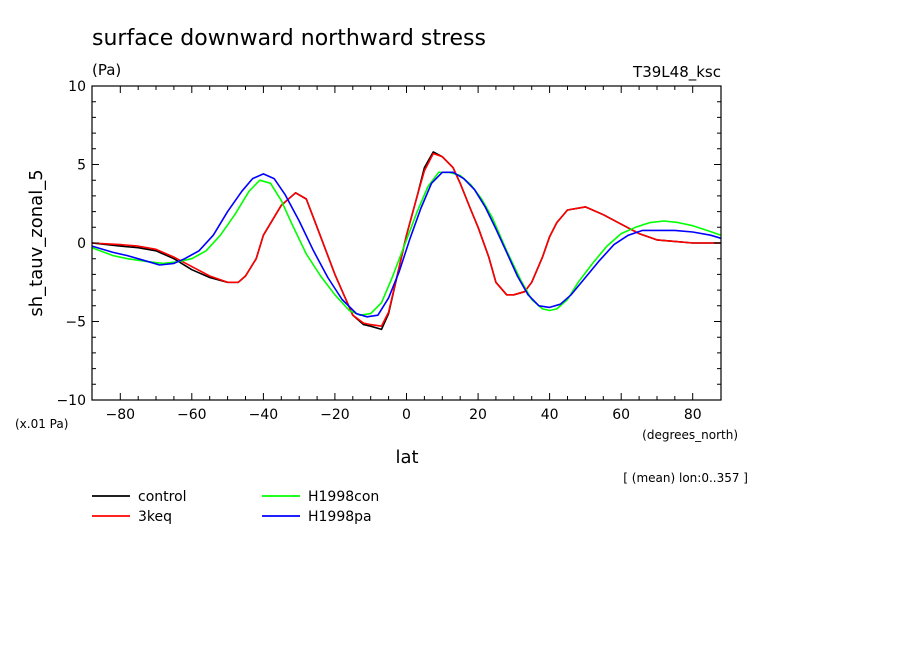  Describe the element at coordinates (155, 517) in the screenshot. I see `legend-label: 3keq` at that location.